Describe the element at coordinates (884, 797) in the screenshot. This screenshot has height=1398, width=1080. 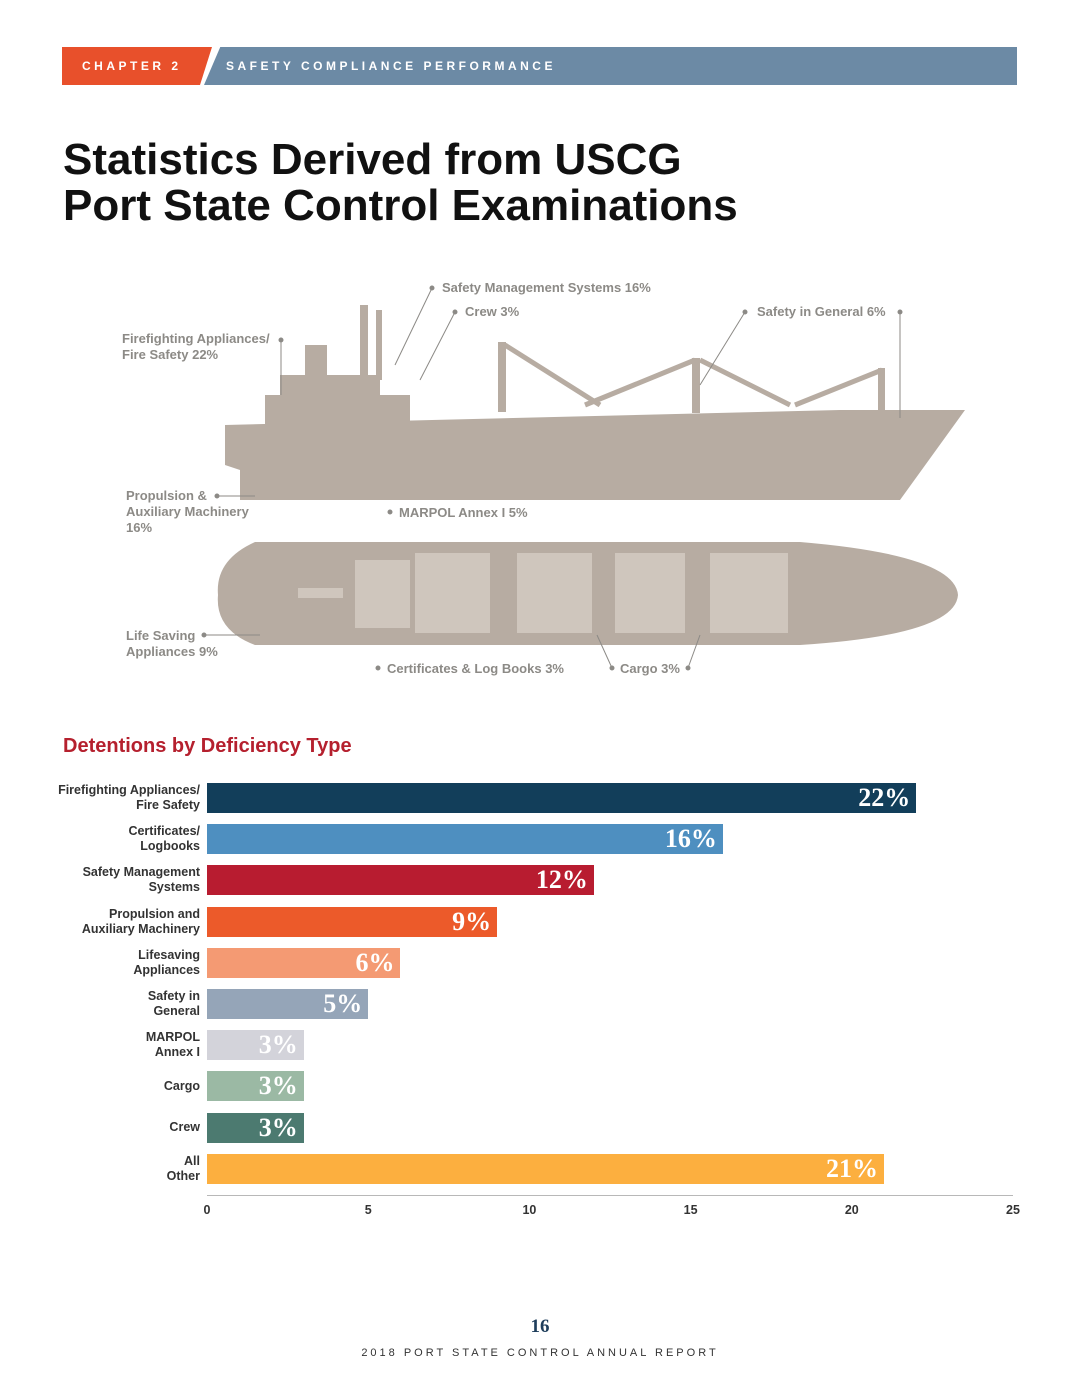
I see `bar-value-label: 22%` at that location.